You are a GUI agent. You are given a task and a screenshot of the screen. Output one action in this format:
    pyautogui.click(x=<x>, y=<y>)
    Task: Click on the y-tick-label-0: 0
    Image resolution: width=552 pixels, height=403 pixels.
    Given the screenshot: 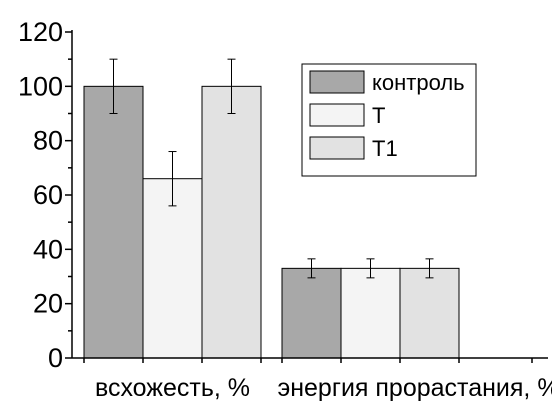 What is the action you would take?
    pyautogui.click(x=55, y=358)
    